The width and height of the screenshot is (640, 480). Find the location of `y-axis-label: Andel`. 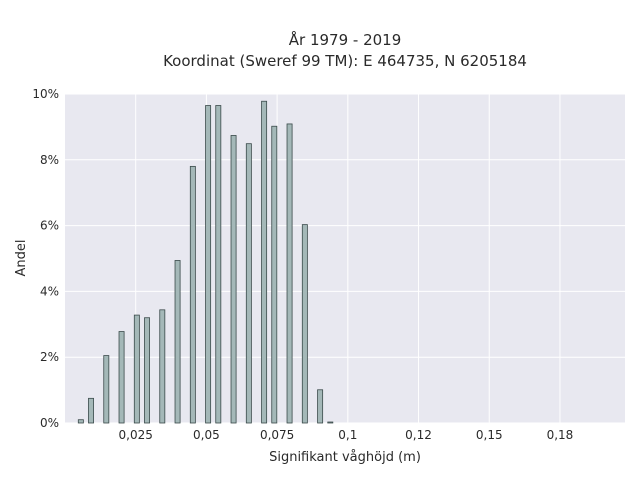

y-axis-label: Andel is located at coordinates (21, 258).